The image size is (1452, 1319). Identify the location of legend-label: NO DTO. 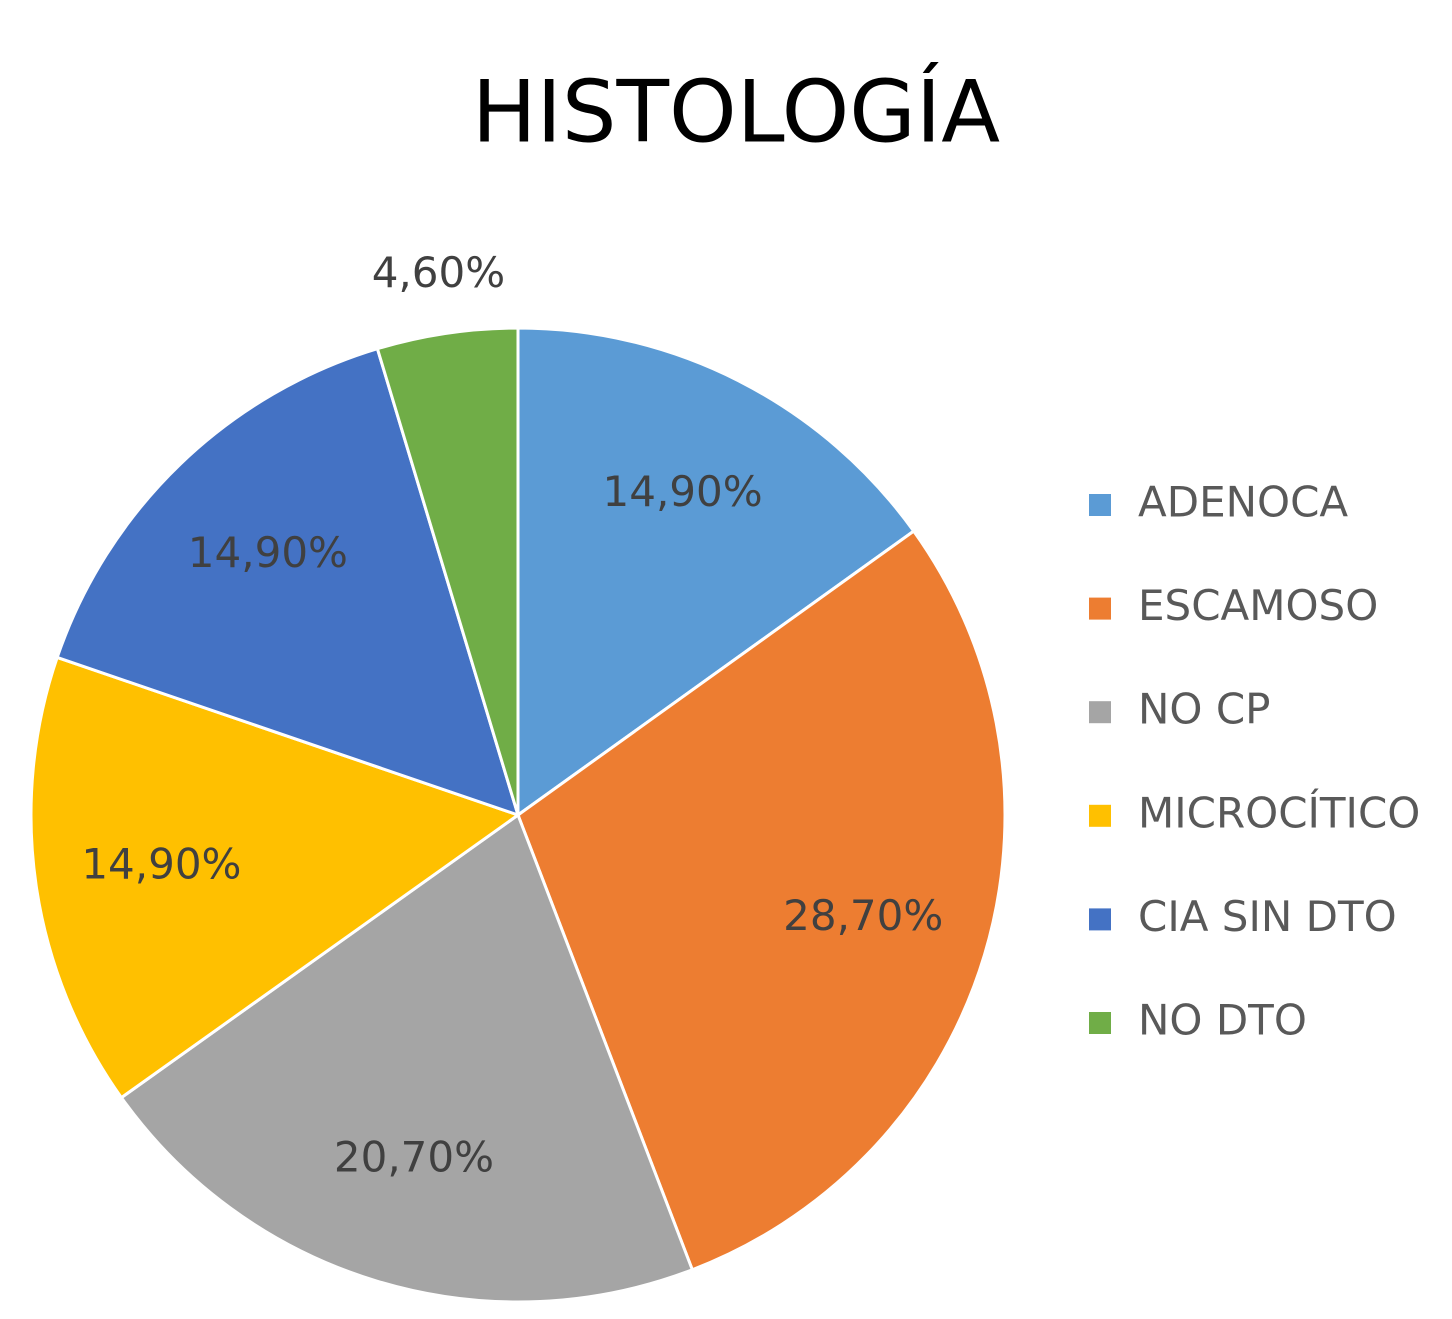
(1222, 1020).